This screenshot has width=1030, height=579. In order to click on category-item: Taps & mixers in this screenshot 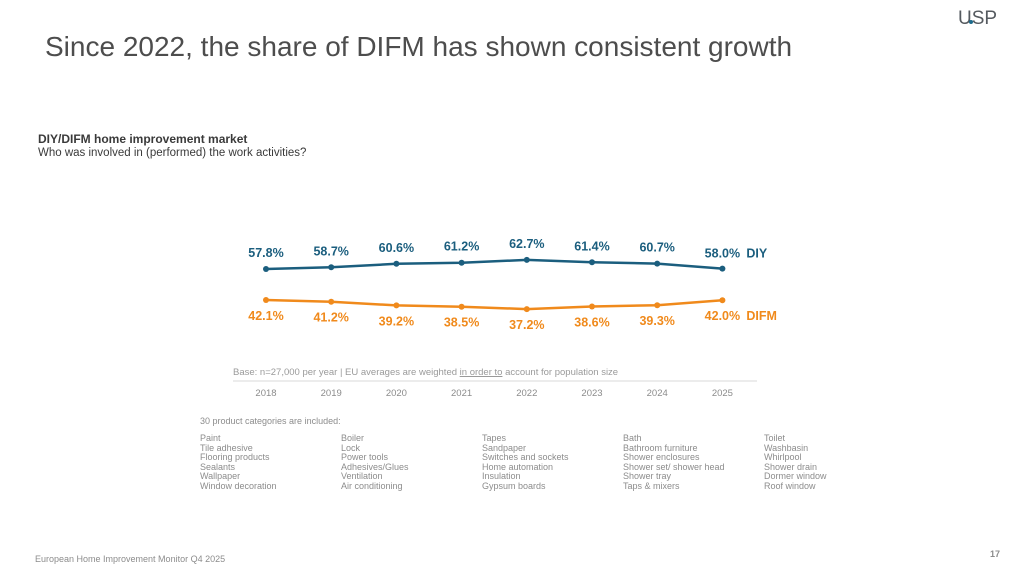, I will do `click(651, 485)`.